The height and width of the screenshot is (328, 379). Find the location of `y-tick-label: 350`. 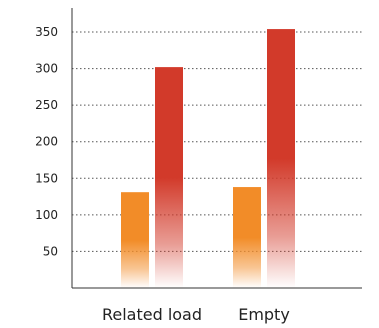

y-tick-label: 350 is located at coordinates (46, 32).